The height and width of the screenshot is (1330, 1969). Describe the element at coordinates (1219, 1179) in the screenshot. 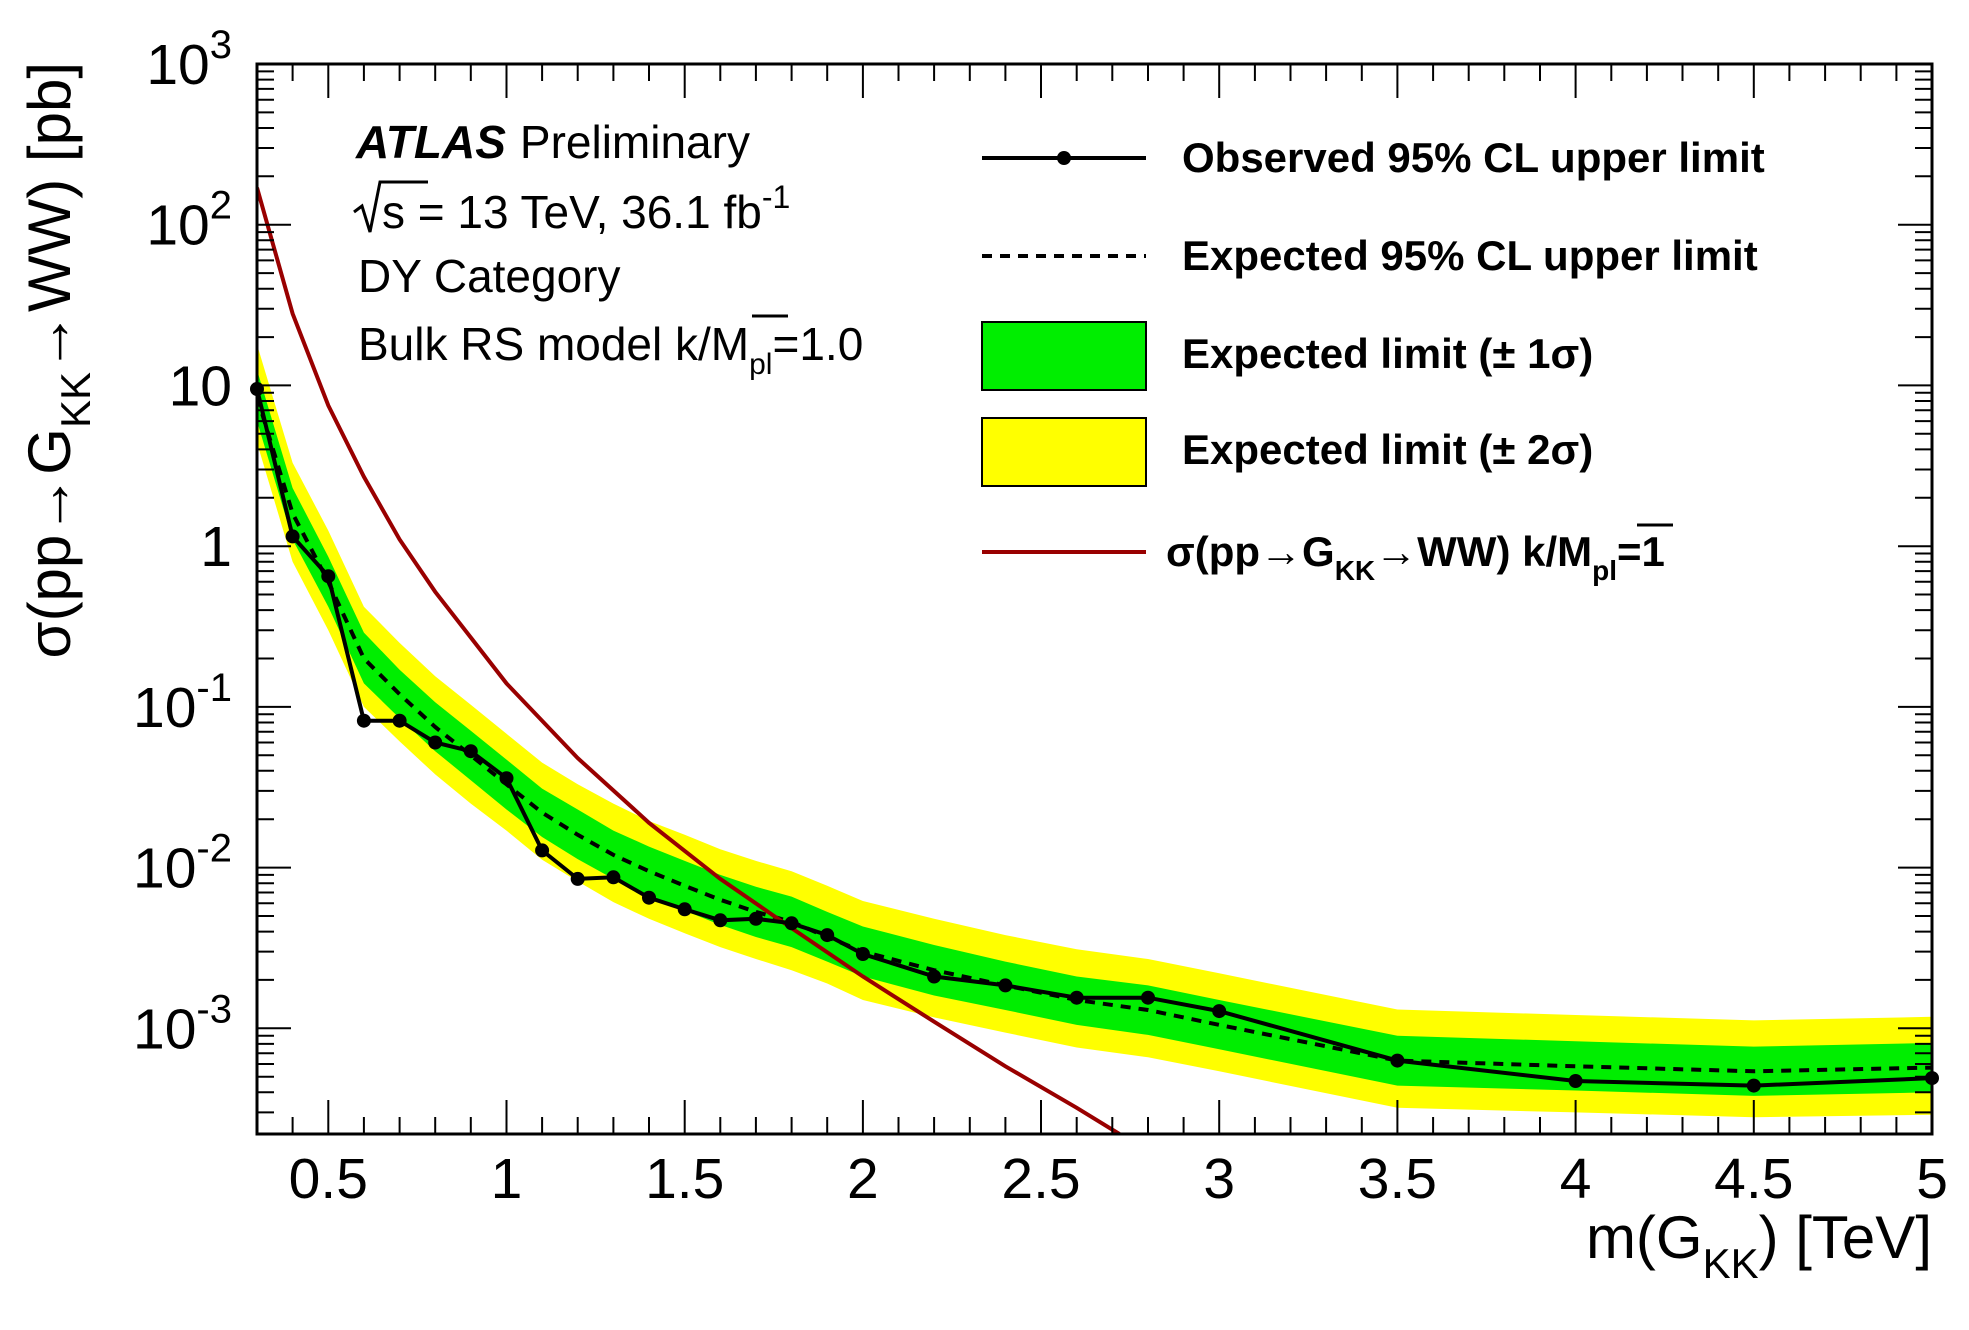

I see `x-tick-label: 3` at that location.